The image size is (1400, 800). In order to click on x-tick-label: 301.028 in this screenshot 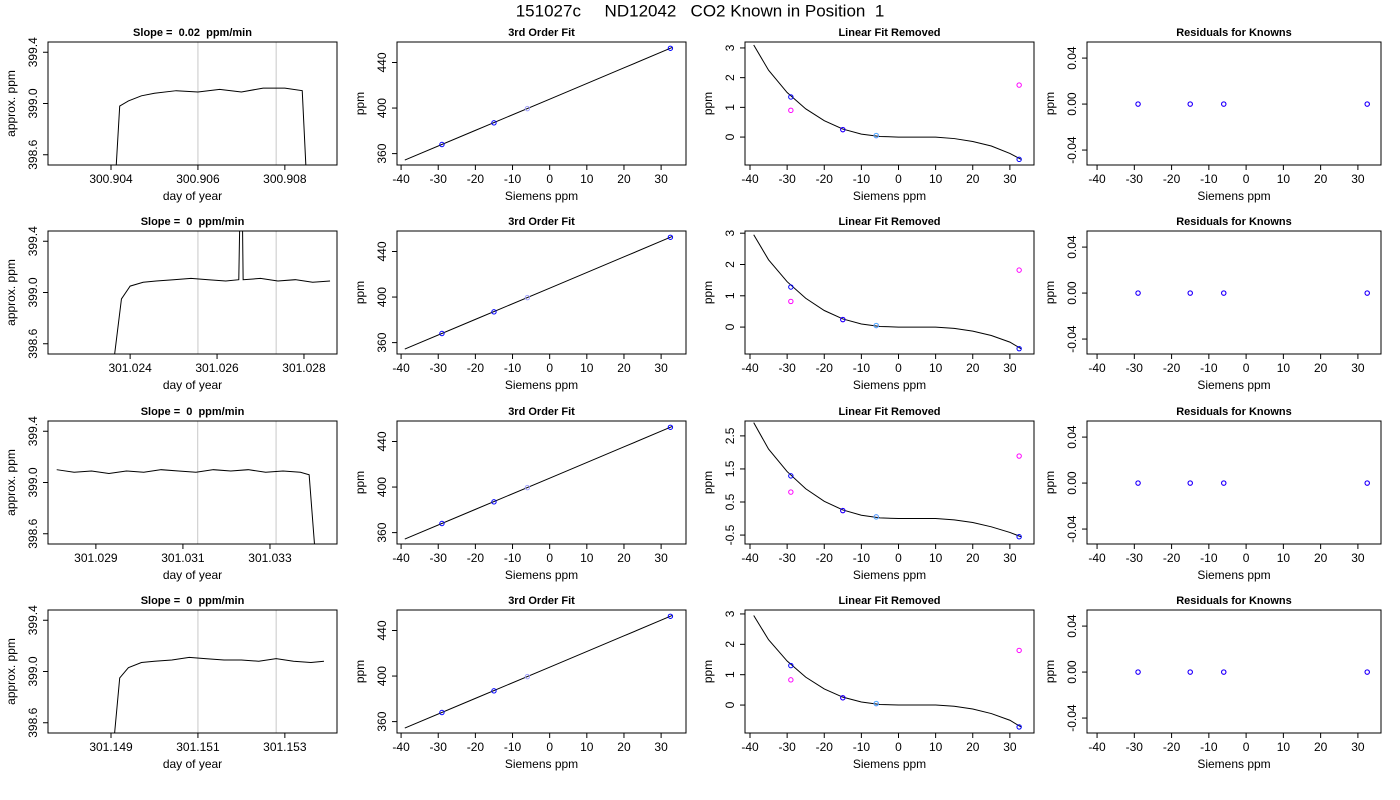, I will do `click(304, 368)`.